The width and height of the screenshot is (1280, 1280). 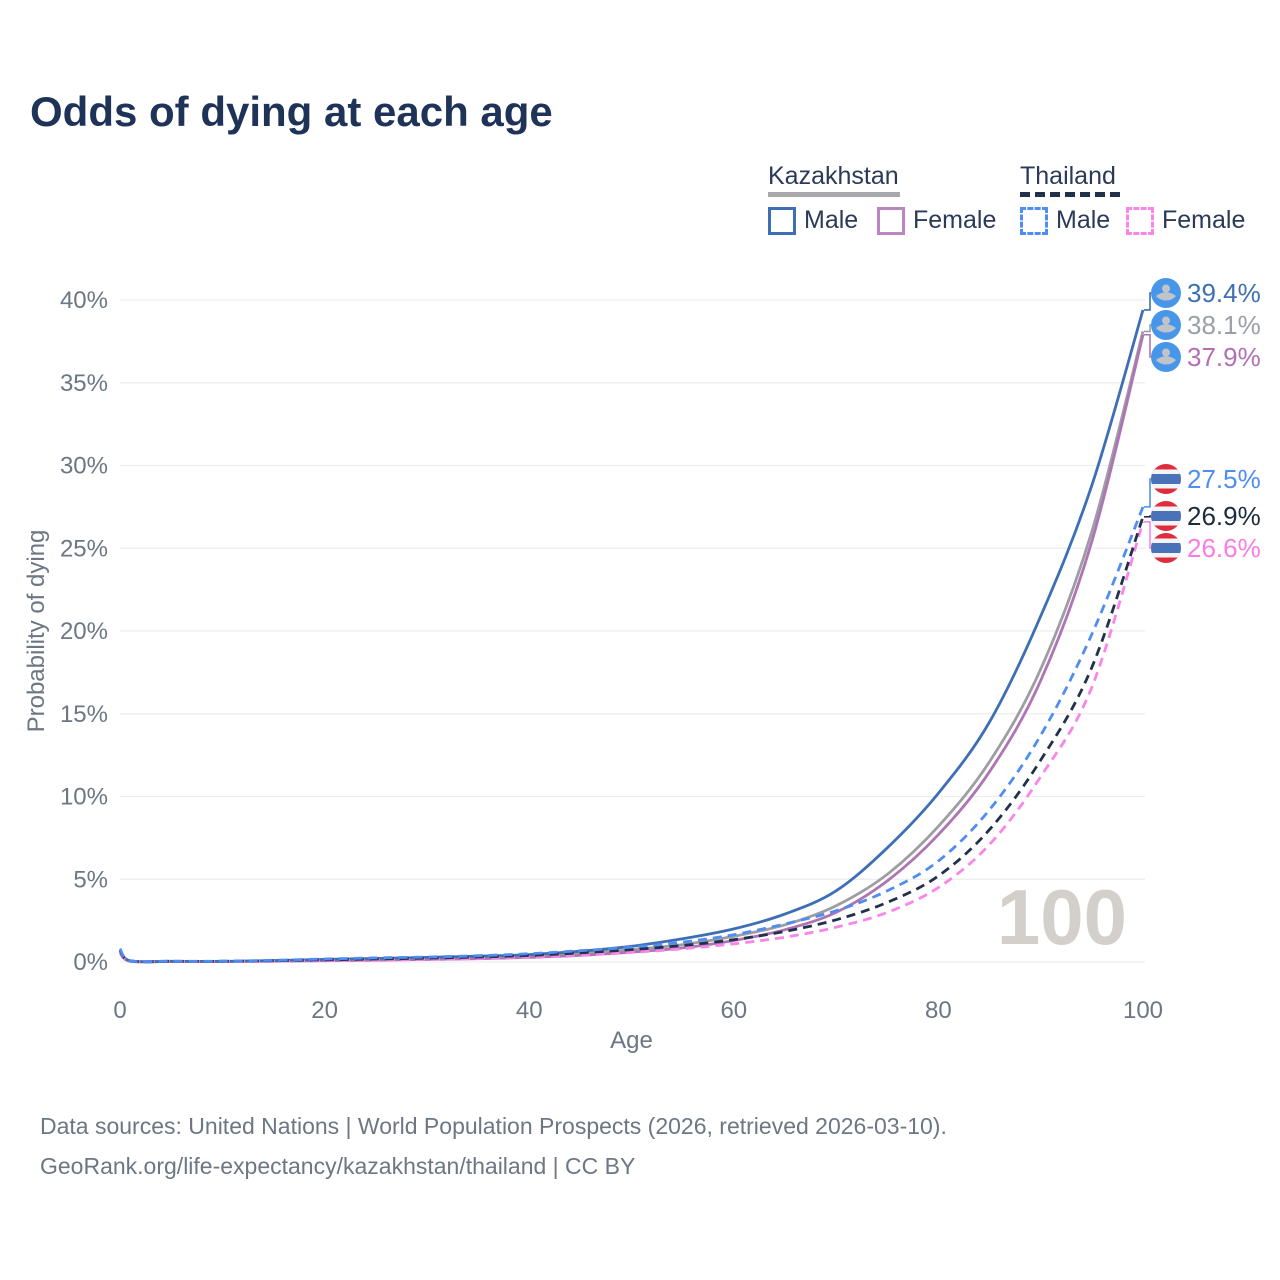 I want to click on legend-group-kazakhstan: Kazakhstan, so click(x=833, y=176).